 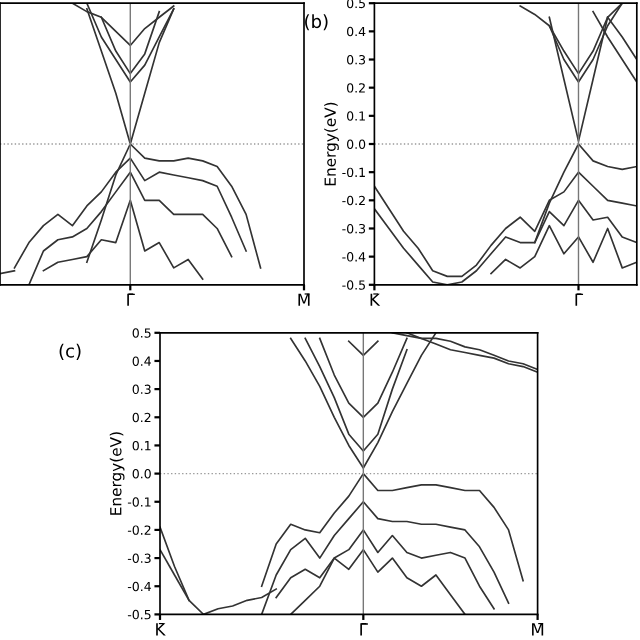 What do you see at coordinates (70, 351) in the screenshot?
I see `text: (c)` at bounding box center [70, 351].